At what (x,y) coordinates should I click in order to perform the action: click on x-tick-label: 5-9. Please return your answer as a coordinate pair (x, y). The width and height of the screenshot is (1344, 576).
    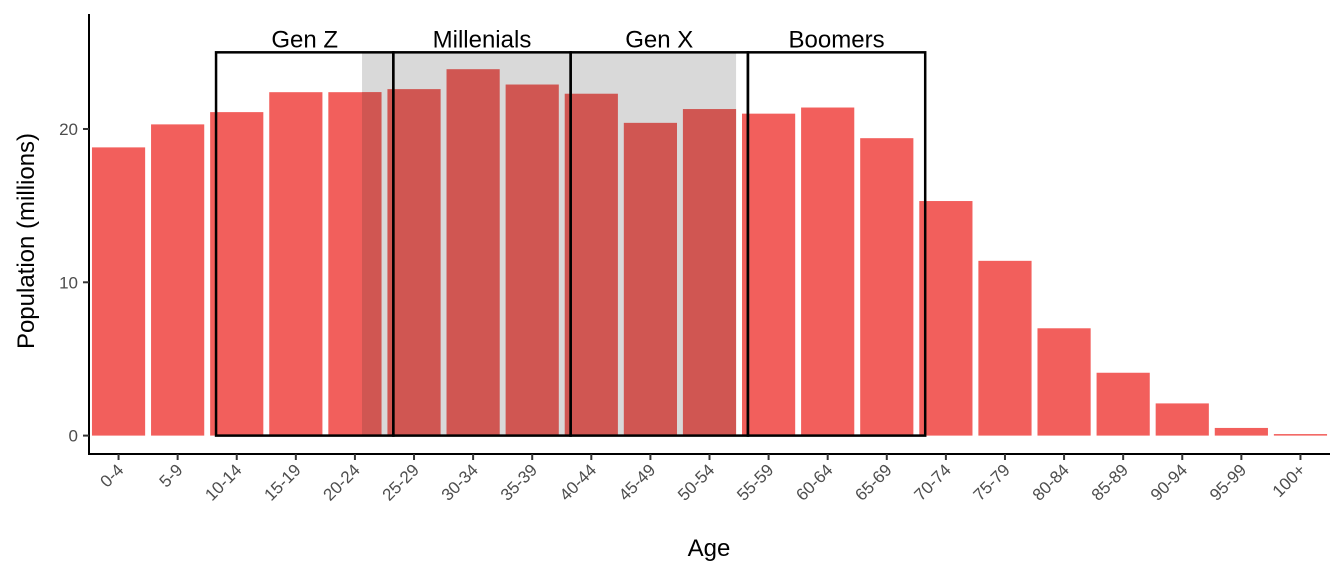
    Looking at the image, I should click on (171, 475).